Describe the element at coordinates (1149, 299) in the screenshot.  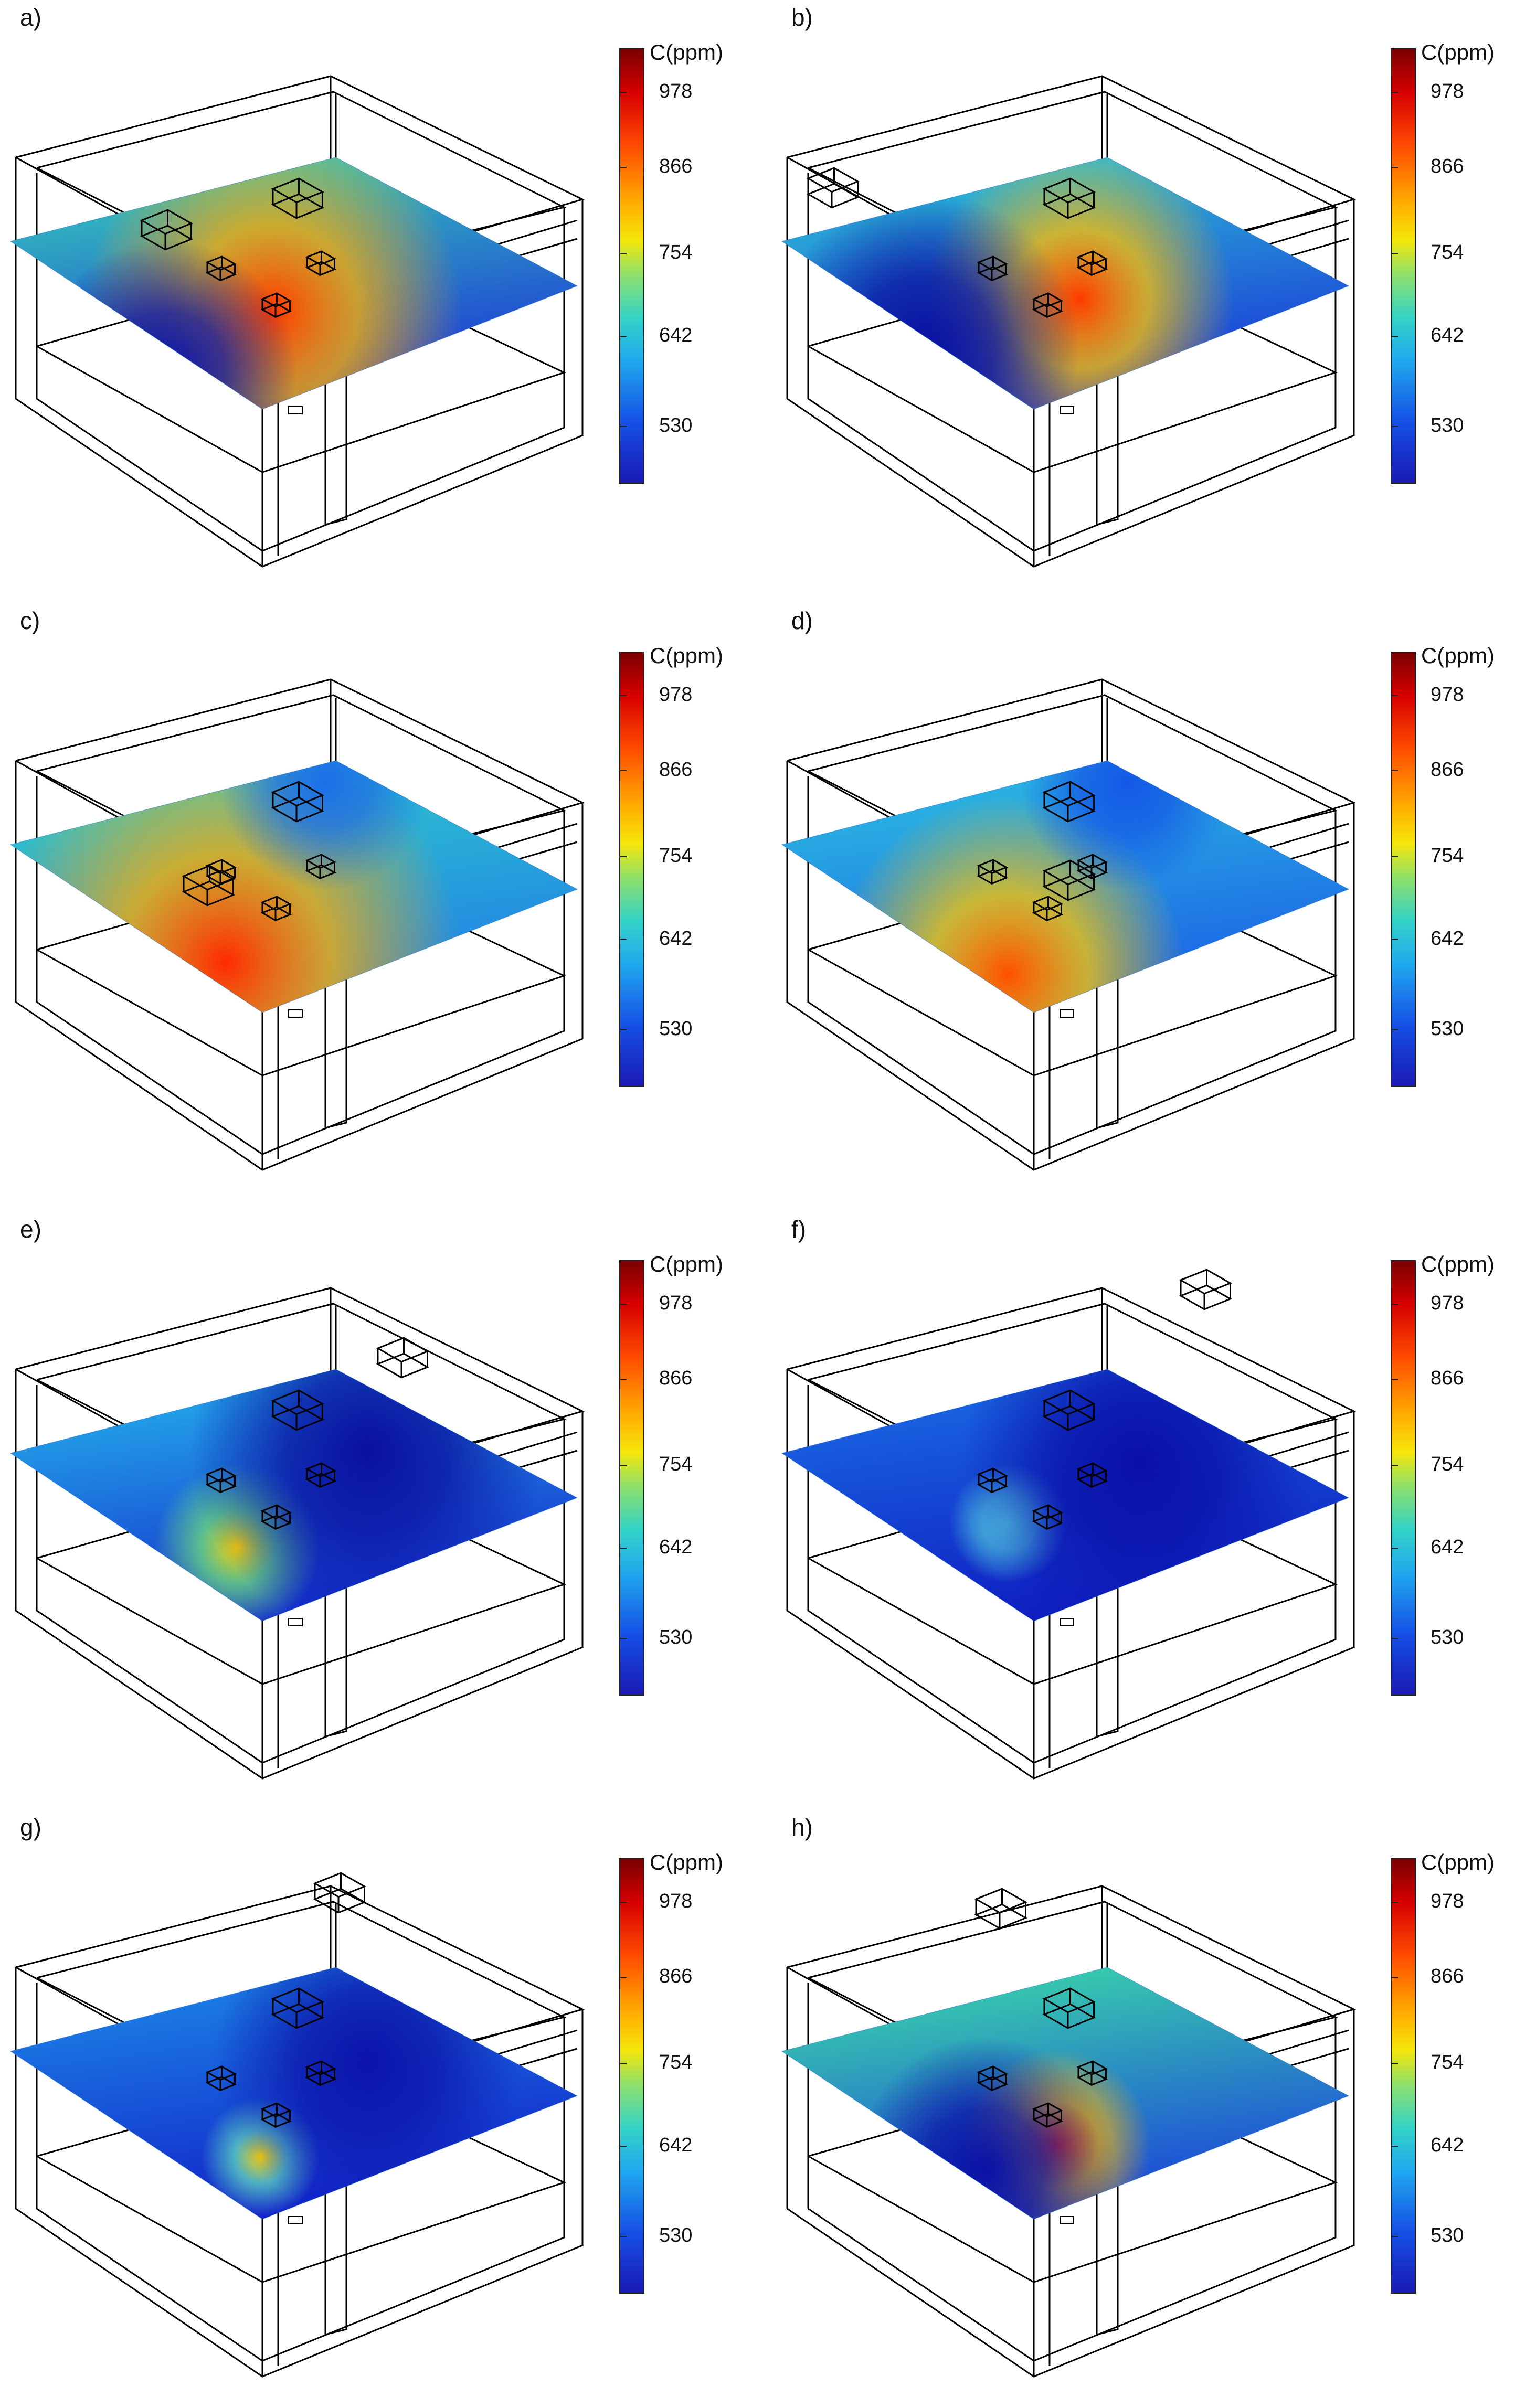
I see `panel-b: b) C(ppm) 978 866 754 642 530` at that location.